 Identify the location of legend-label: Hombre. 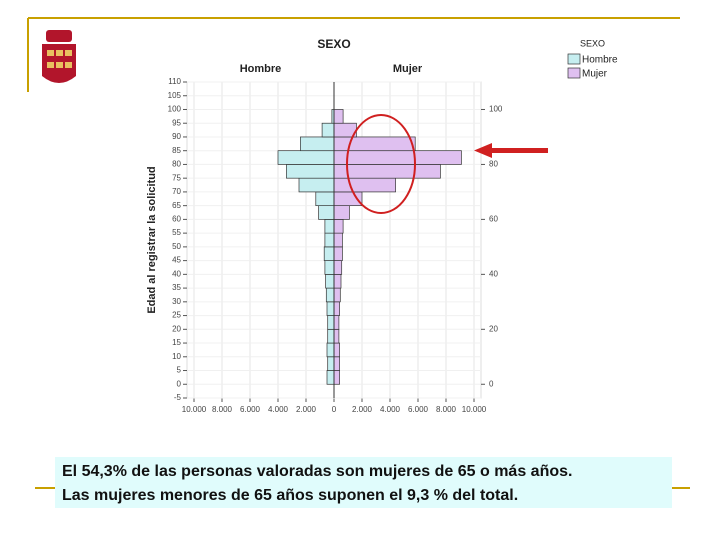
(600, 60).